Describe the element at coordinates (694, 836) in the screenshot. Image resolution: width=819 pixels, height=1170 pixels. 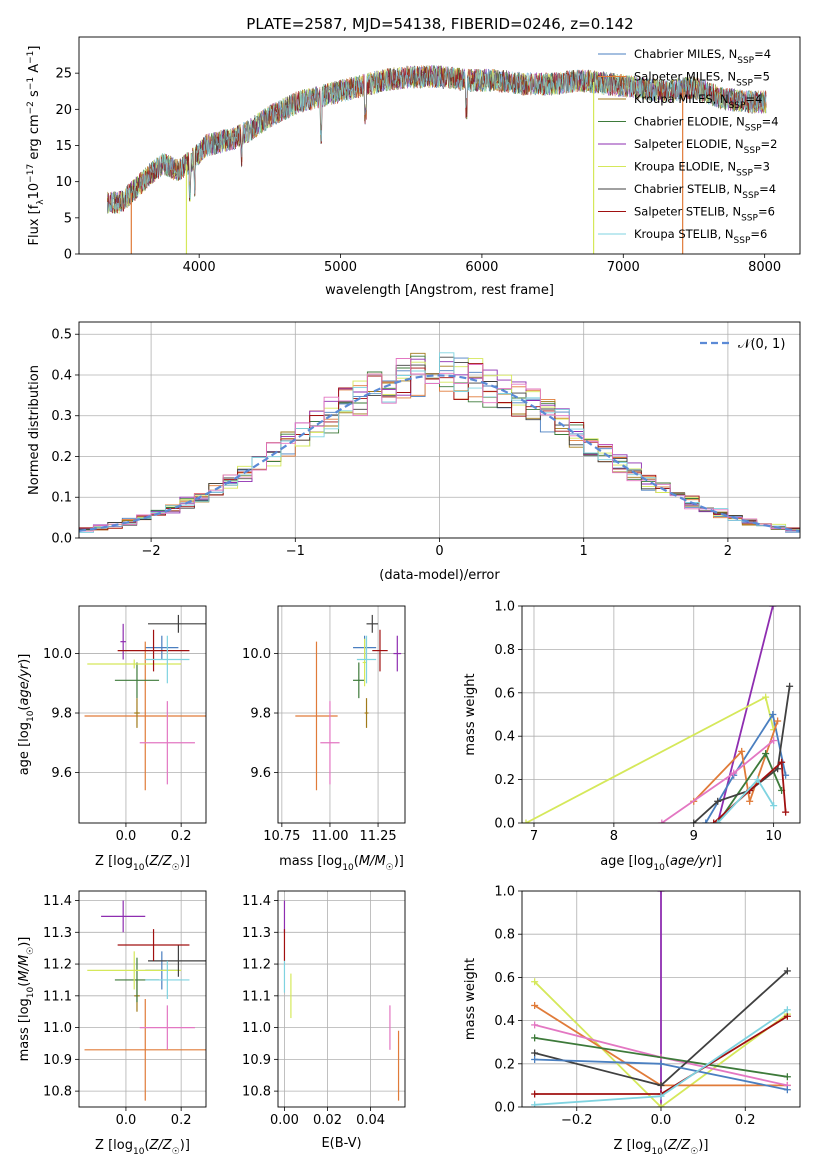
I see `x-tick-label: 9` at that location.